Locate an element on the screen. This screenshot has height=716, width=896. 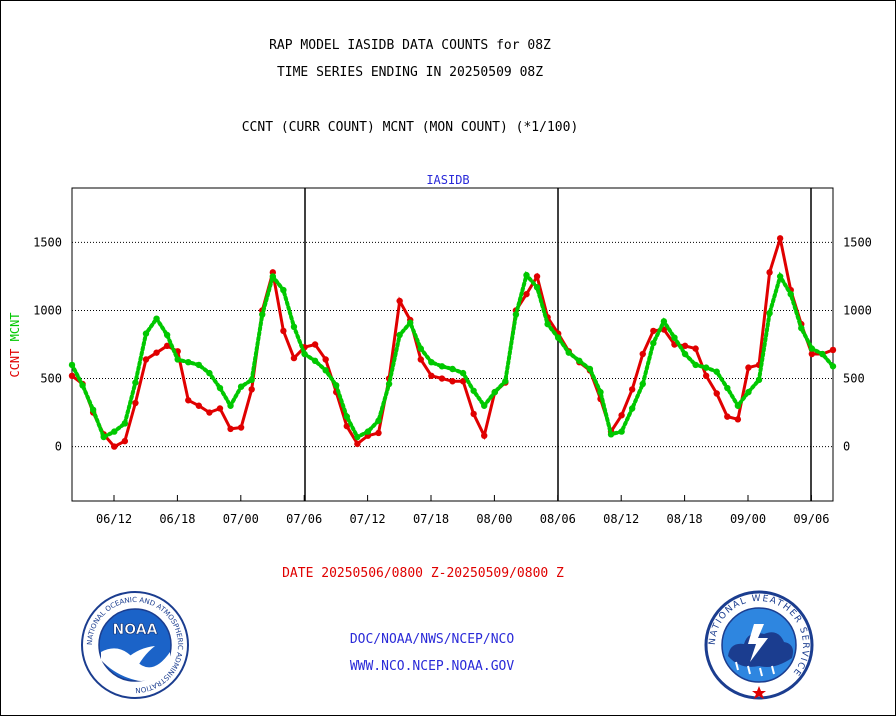
chart-title-line2: TIME SERIES ENDING IN 20250509 08Z is located at coordinates (410, 72).